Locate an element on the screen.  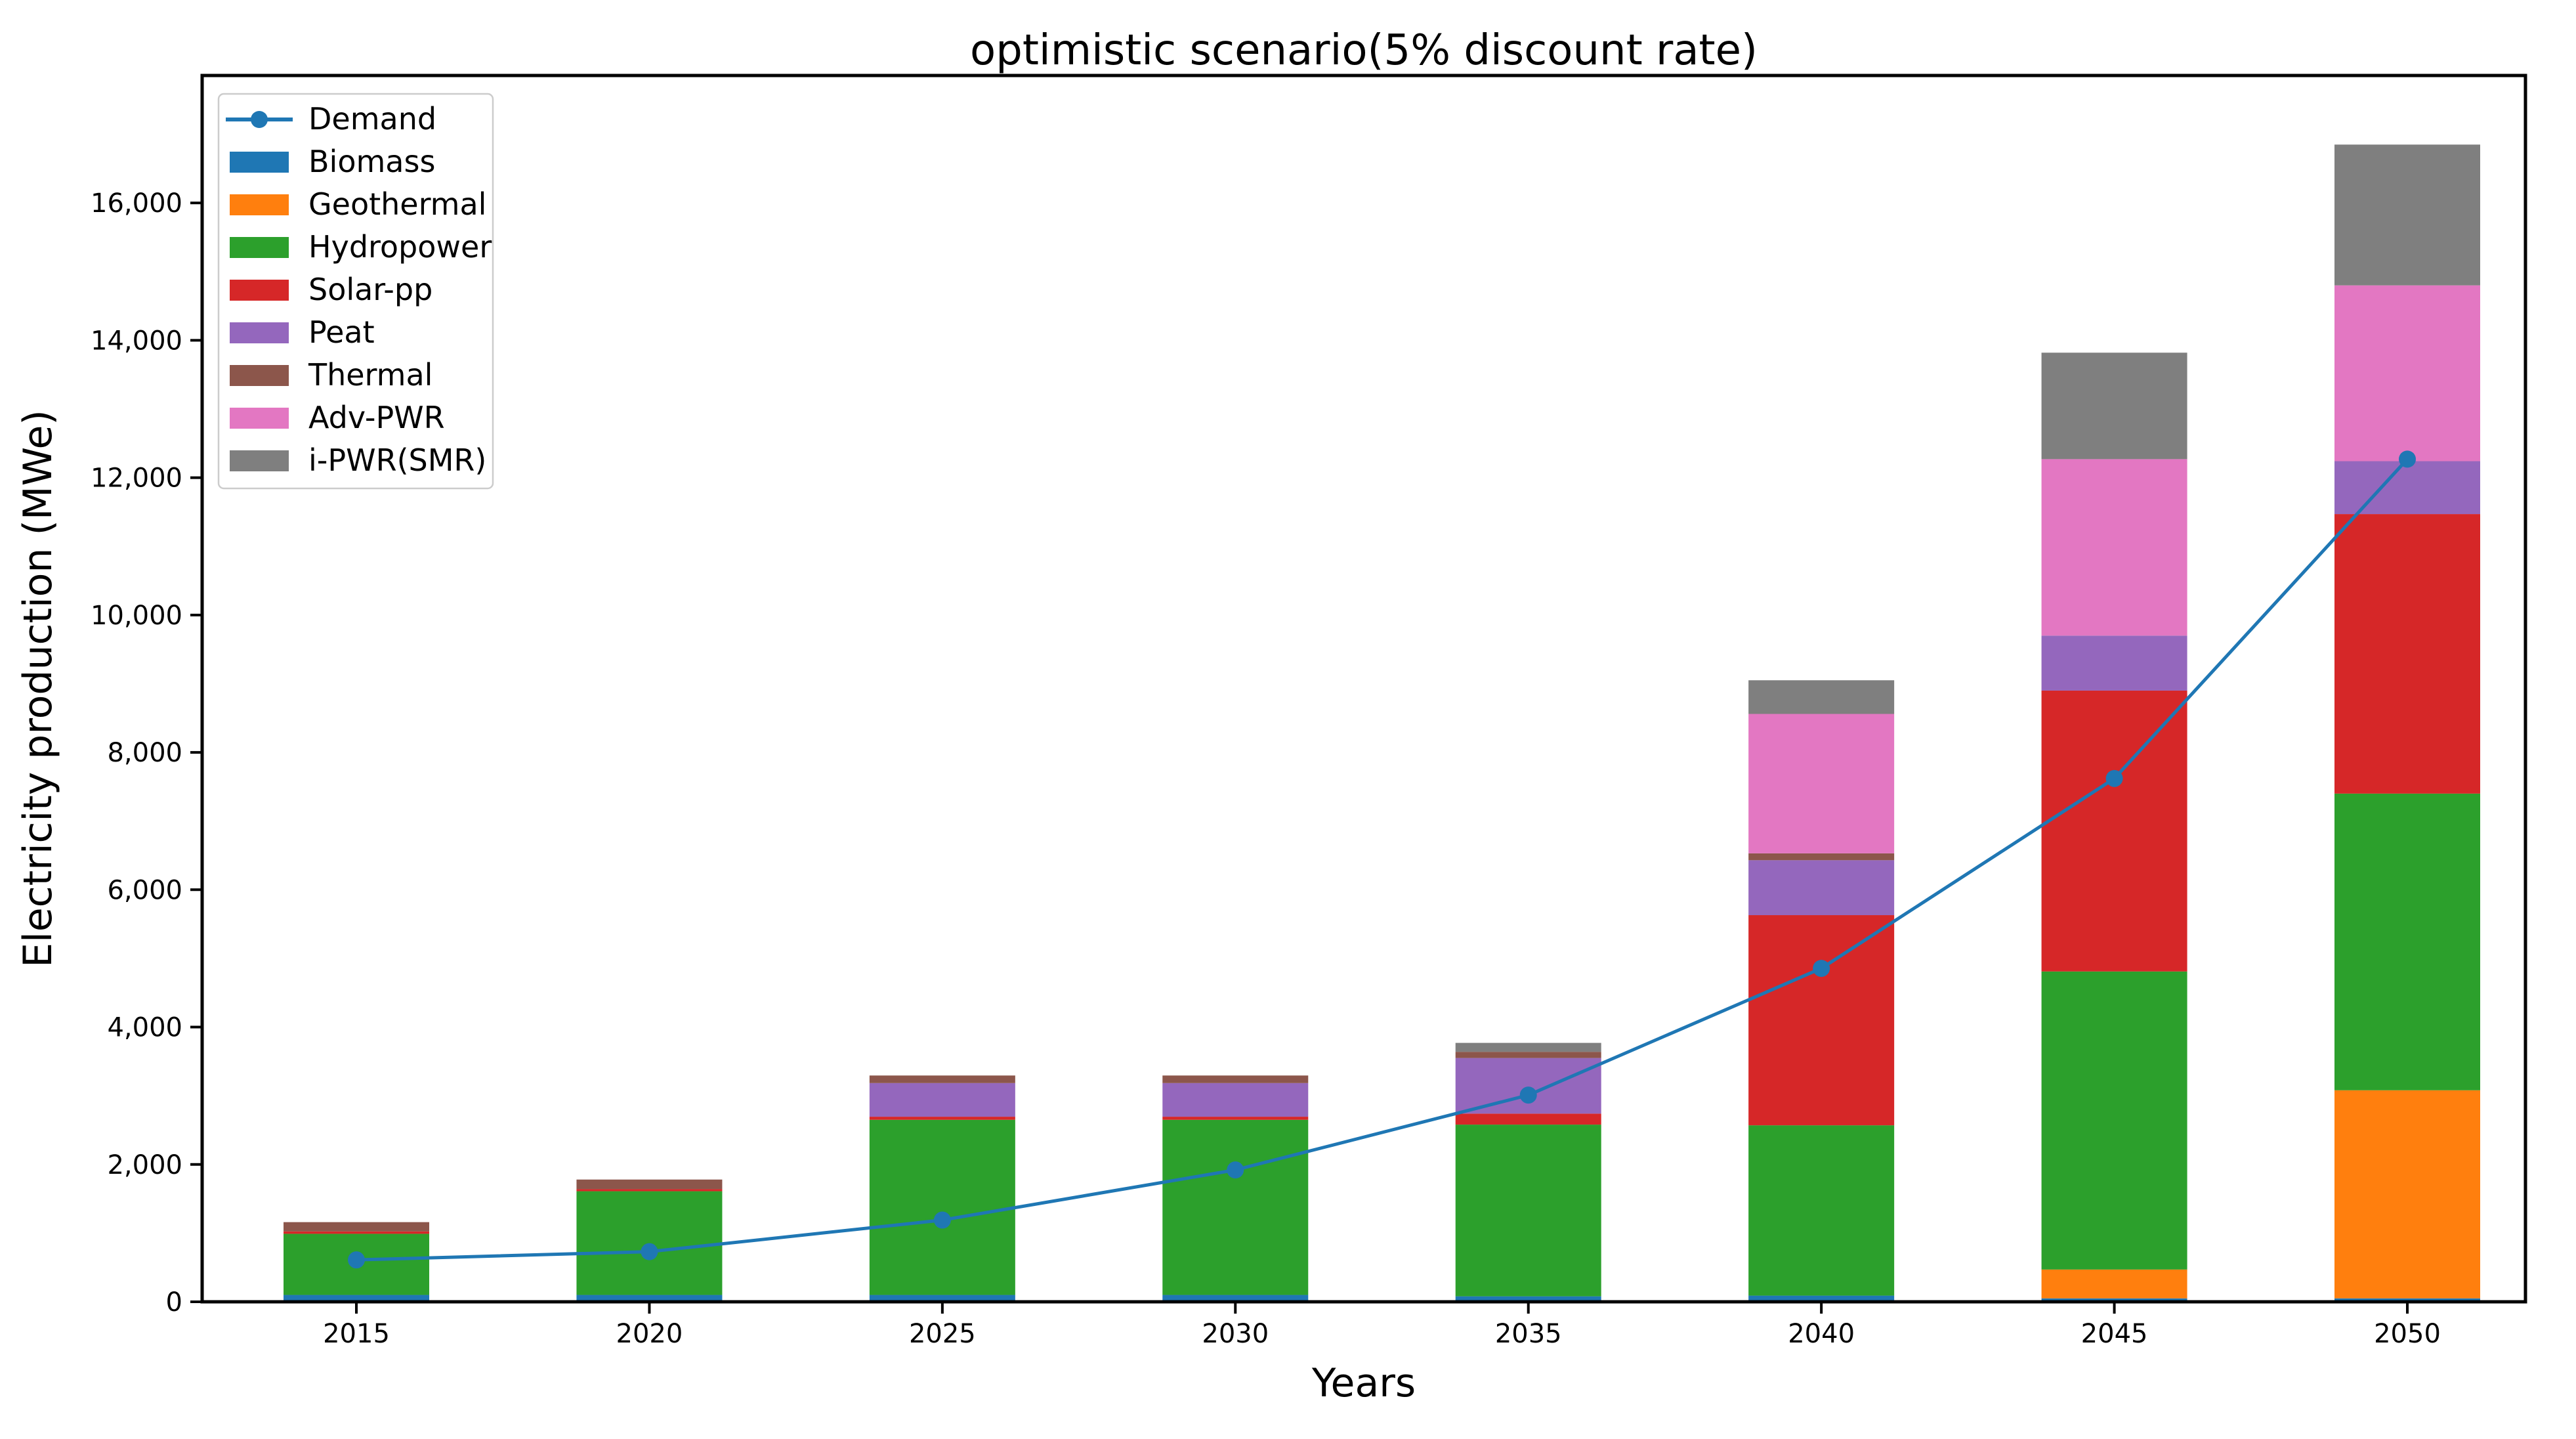
x-axis: 2015 2020 2025 2030 2035 2040 2045 2050 is located at coordinates (1382, 1325).